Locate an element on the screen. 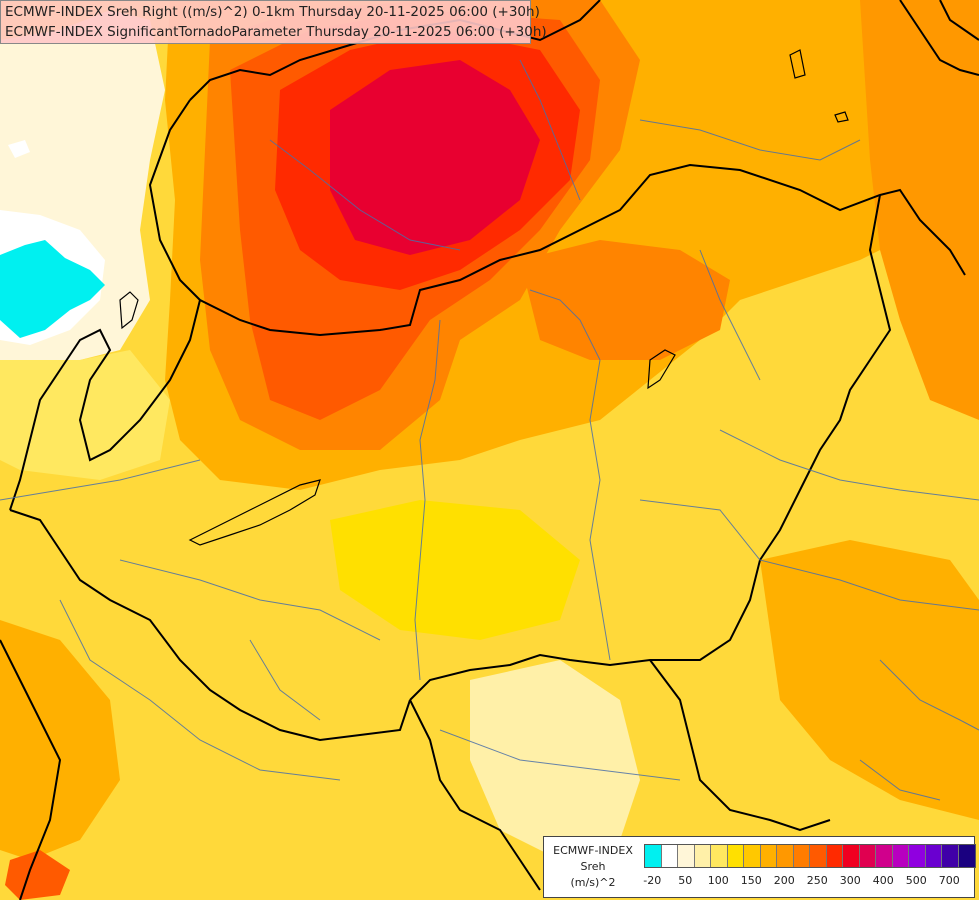 The width and height of the screenshot is (979, 900). field-pale-south is located at coordinates (555, 760).